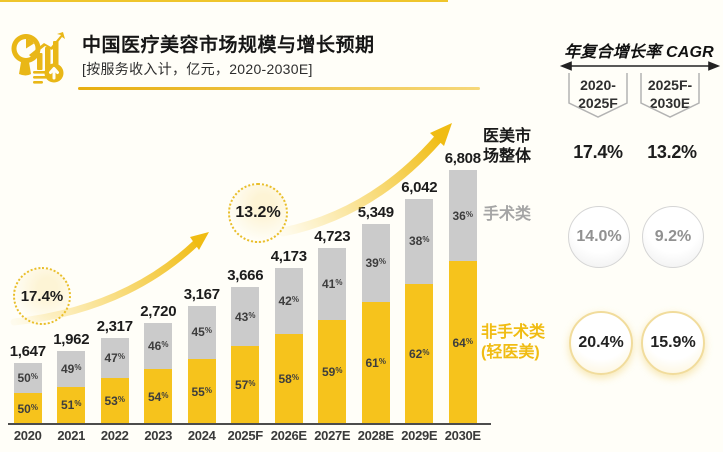 This screenshot has width=723, height=452. Describe the element at coordinates (332, 435) in the screenshot. I see `x-axis-label-2027E: 2027E` at that location.